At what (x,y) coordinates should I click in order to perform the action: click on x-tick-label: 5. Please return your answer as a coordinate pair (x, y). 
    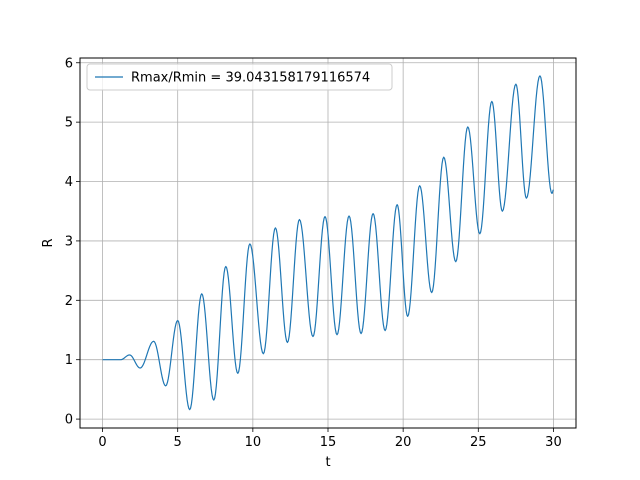
    Looking at the image, I should click on (178, 442).